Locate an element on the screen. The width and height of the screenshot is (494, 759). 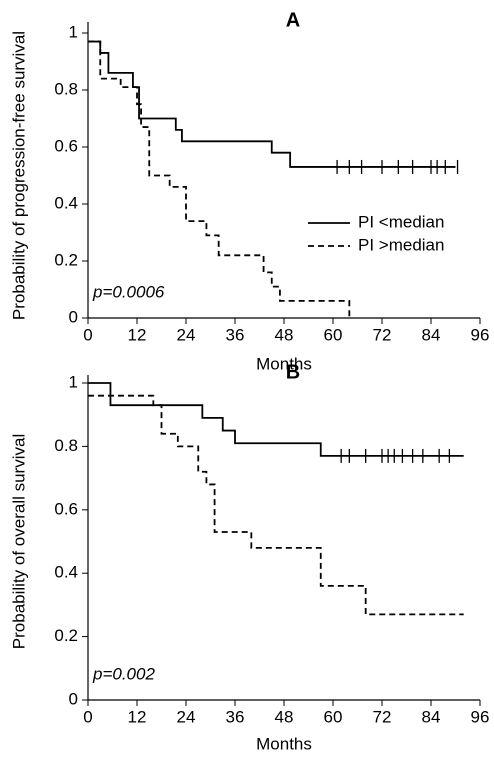
annotation: p=0.0006 is located at coordinates (128, 291).